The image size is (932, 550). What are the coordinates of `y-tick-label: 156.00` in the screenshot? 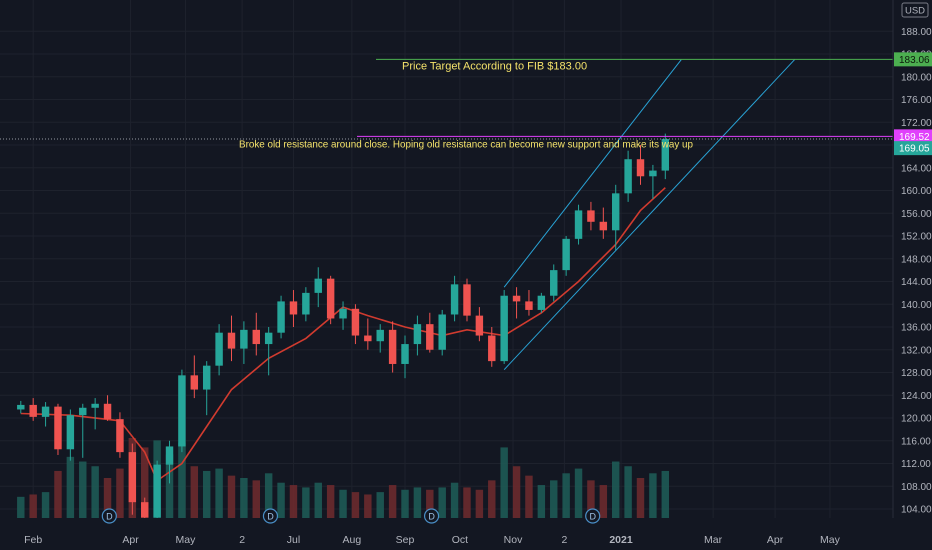 It's located at (916, 214).